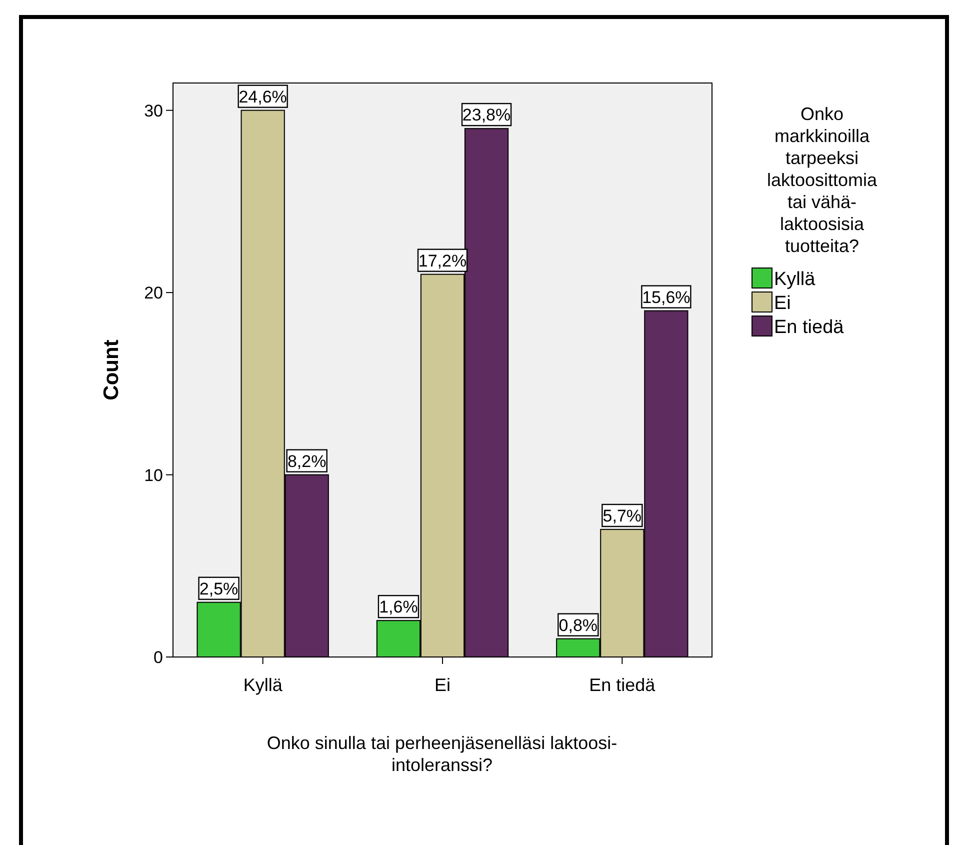  Describe the element at coordinates (153, 110) in the screenshot. I see `y-tick-label: 30` at that location.